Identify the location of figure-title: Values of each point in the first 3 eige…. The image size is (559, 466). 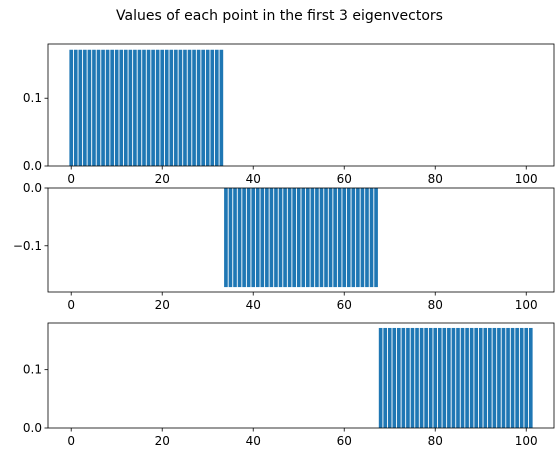
(279, 16).